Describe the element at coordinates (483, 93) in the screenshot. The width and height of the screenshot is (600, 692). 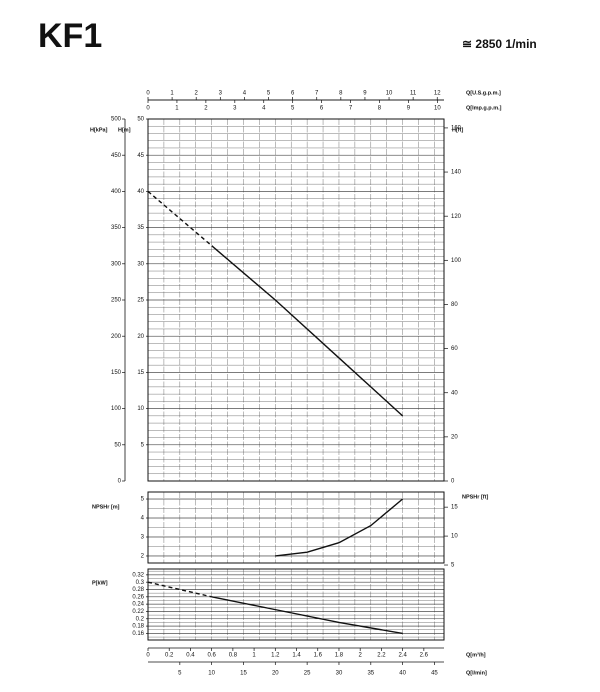
I see `x-axis-label: Q[U.S.g.p.m.]` at that location.